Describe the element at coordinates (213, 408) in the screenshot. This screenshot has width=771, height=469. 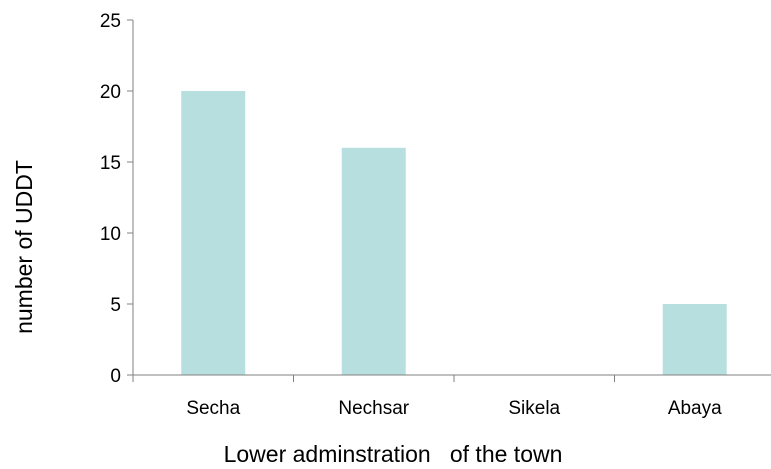
I see `x-category-label: Secha` at that location.